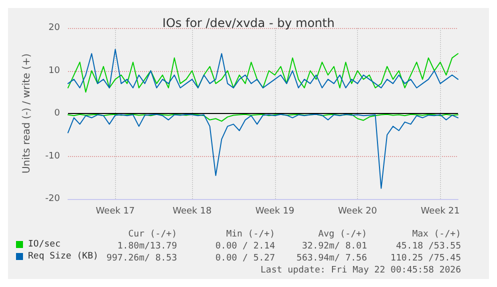 The image size is (497, 287). I want to click on text: Max (-/+), so click(436, 235).